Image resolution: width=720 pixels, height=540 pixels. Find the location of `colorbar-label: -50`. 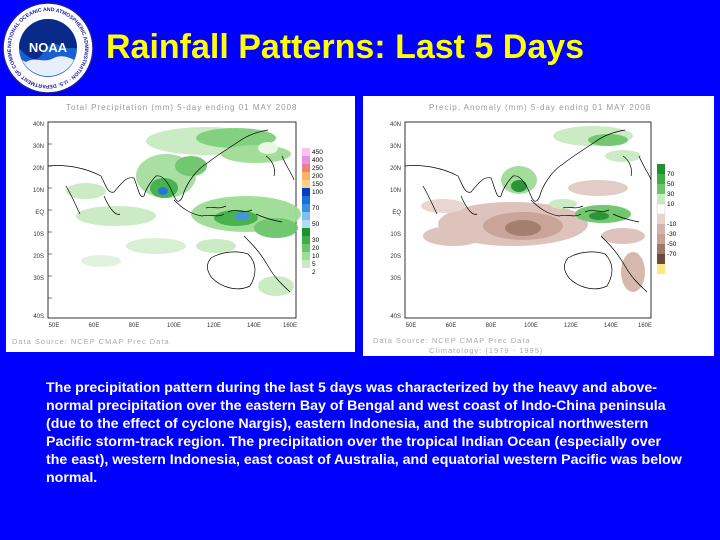

colorbar-label: -50 is located at coordinates (672, 244).